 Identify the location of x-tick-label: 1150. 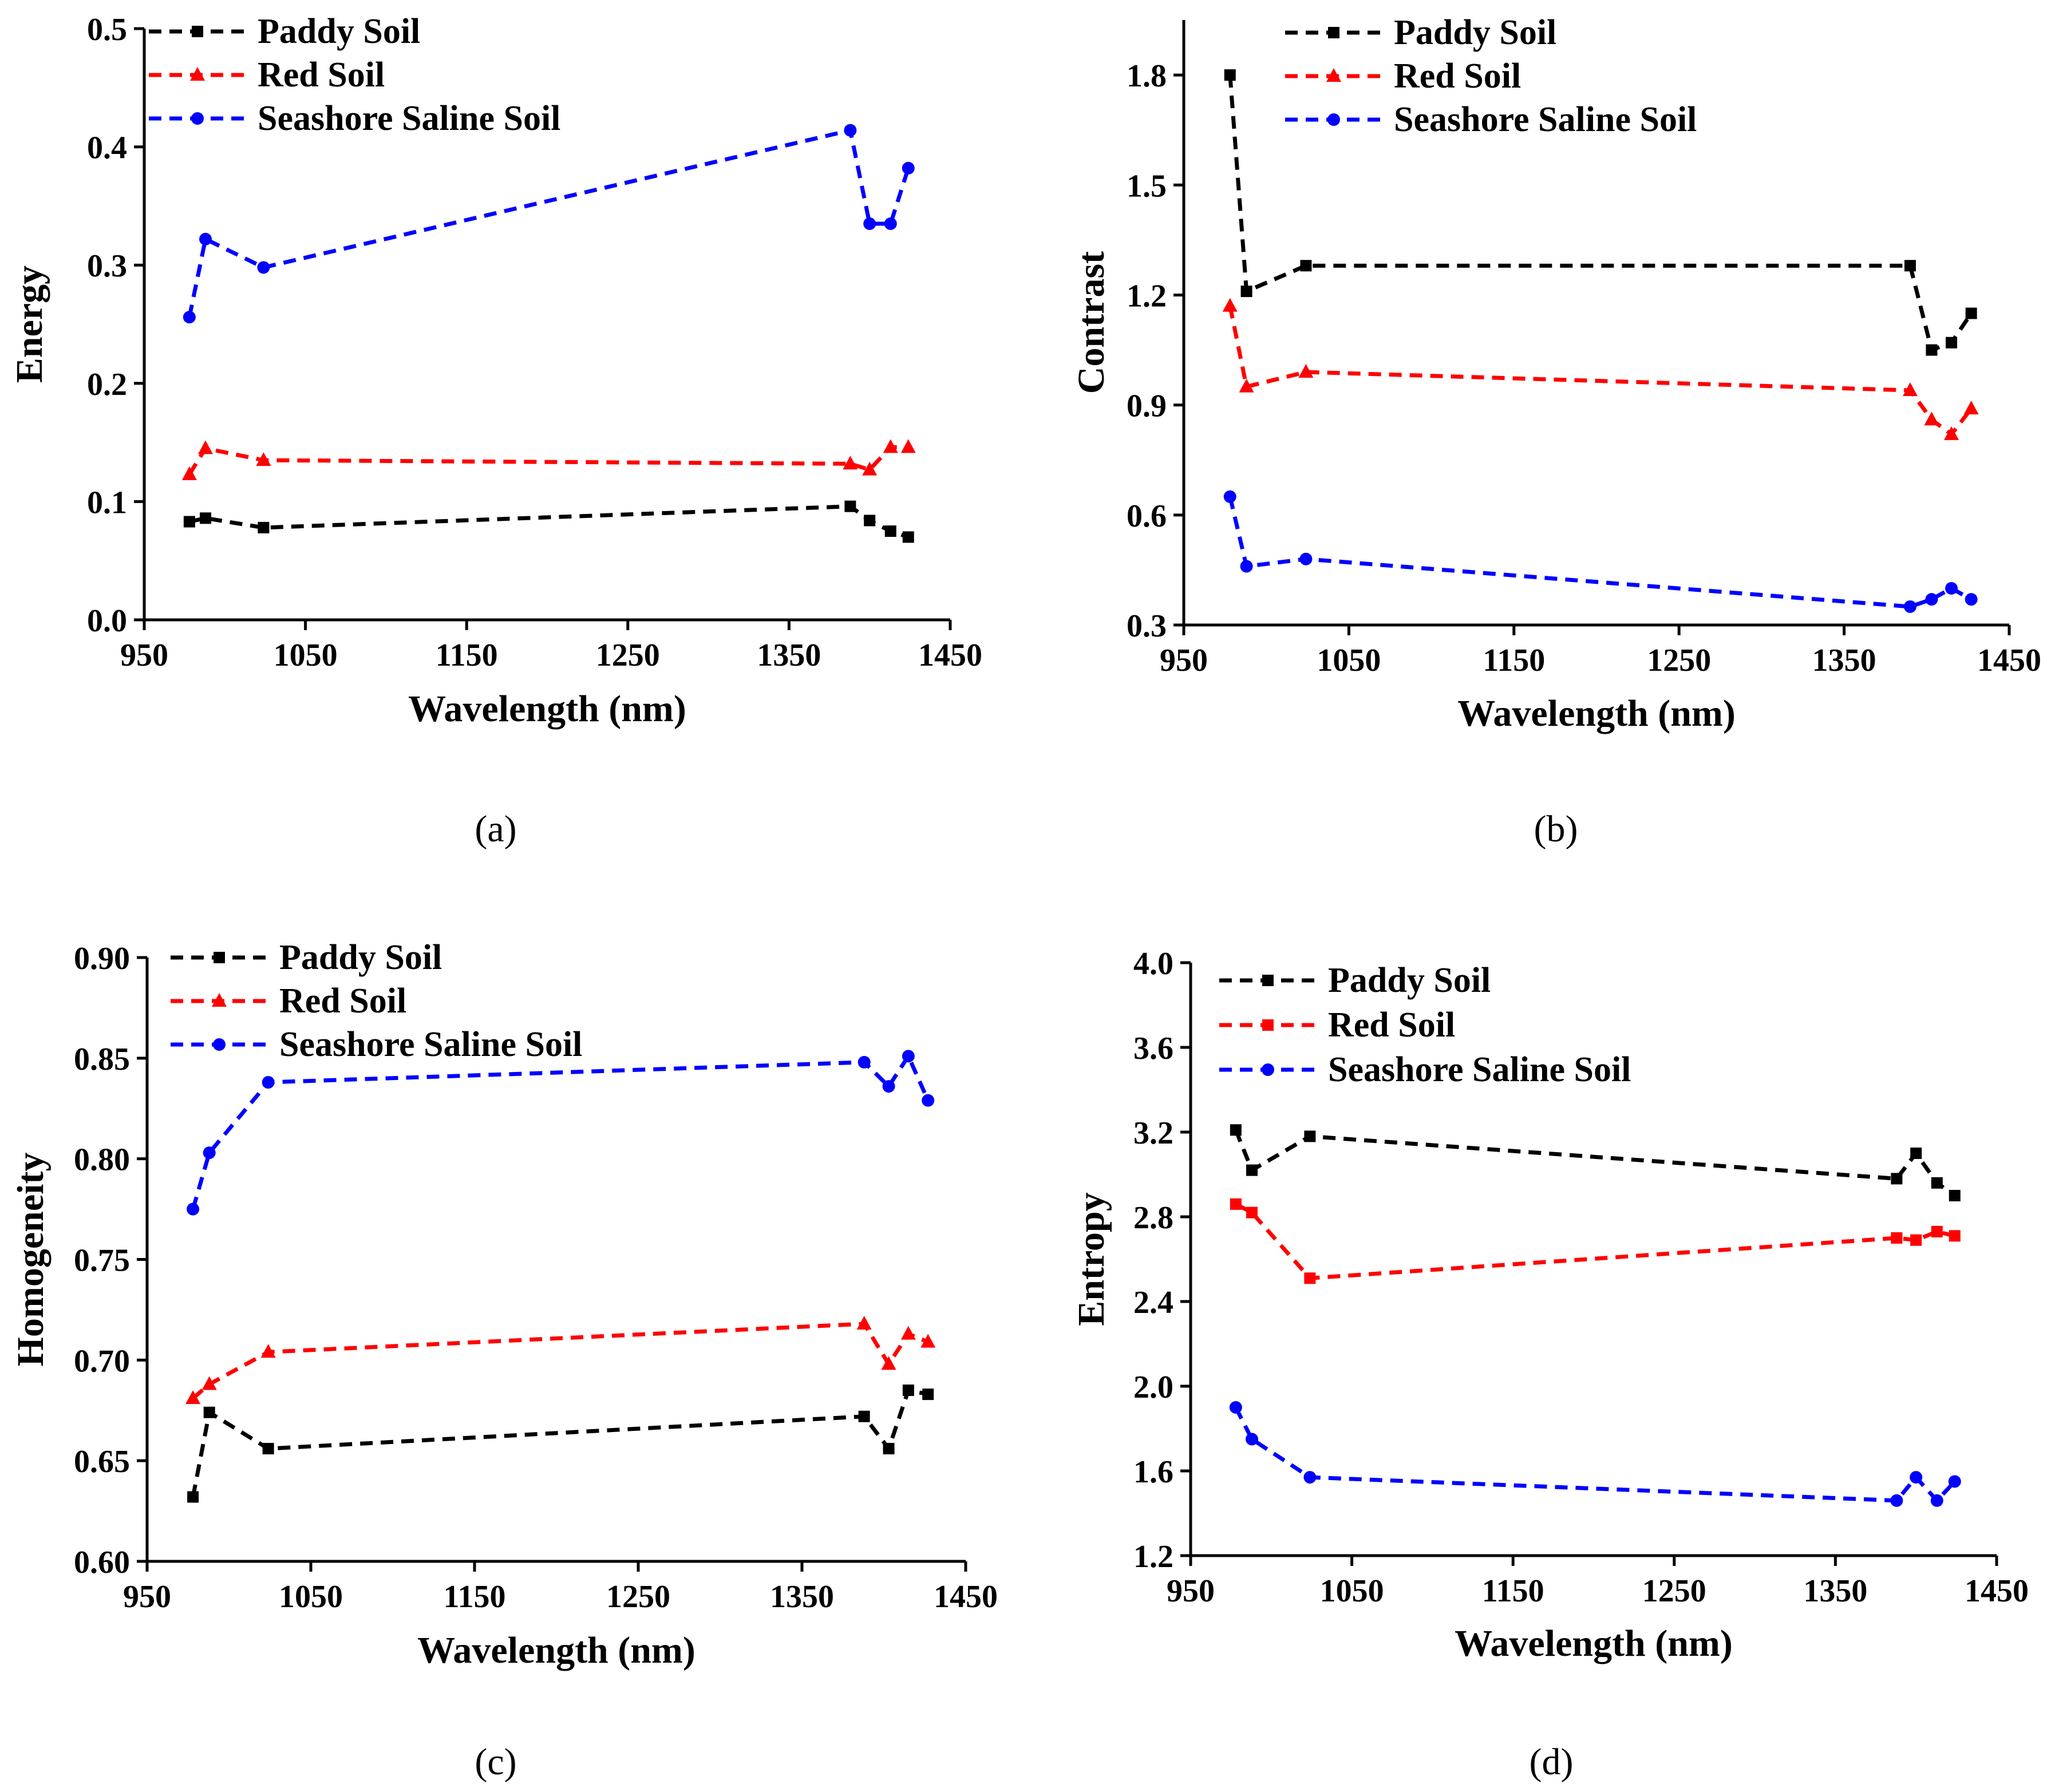
(475, 1597).